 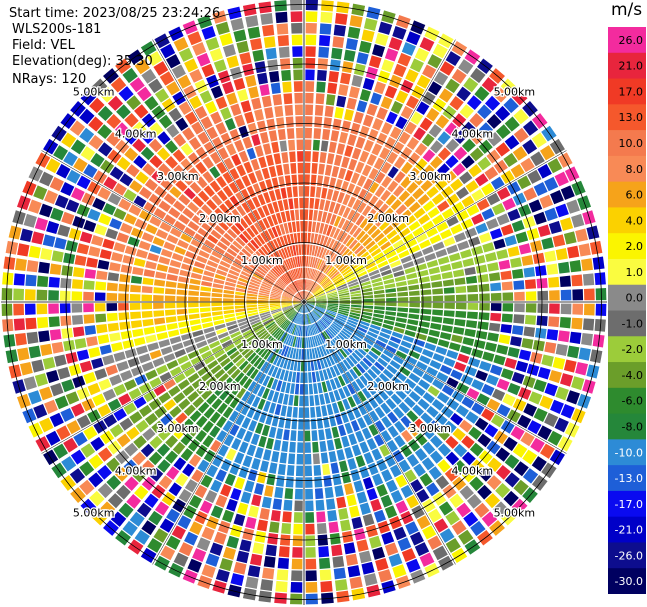 I want to click on range-ring-label: 3.00km, so click(x=430, y=176).